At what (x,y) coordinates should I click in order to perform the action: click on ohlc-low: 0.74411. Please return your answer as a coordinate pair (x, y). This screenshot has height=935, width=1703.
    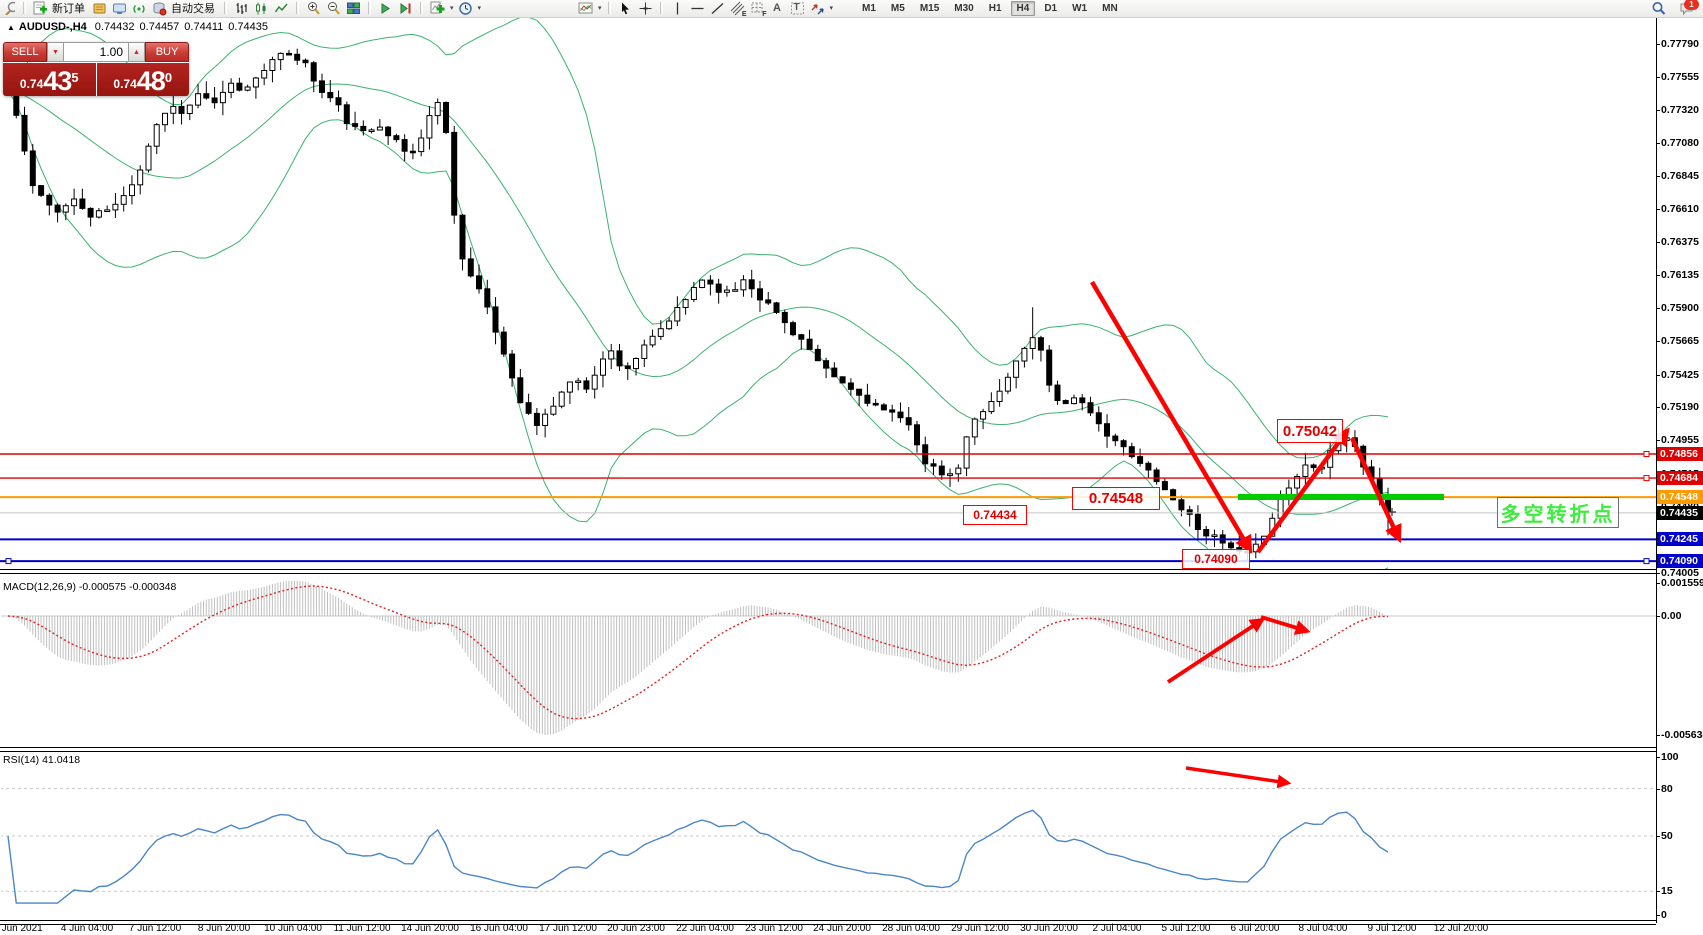
    Looking at the image, I should click on (204, 27).